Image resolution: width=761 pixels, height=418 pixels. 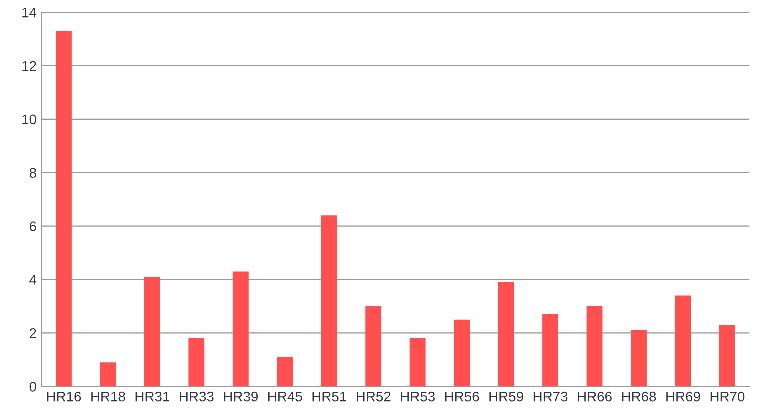 What do you see at coordinates (197, 397) in the screenshot?
I see `x-tick-label: HR33` at bounding box center [197, 397].